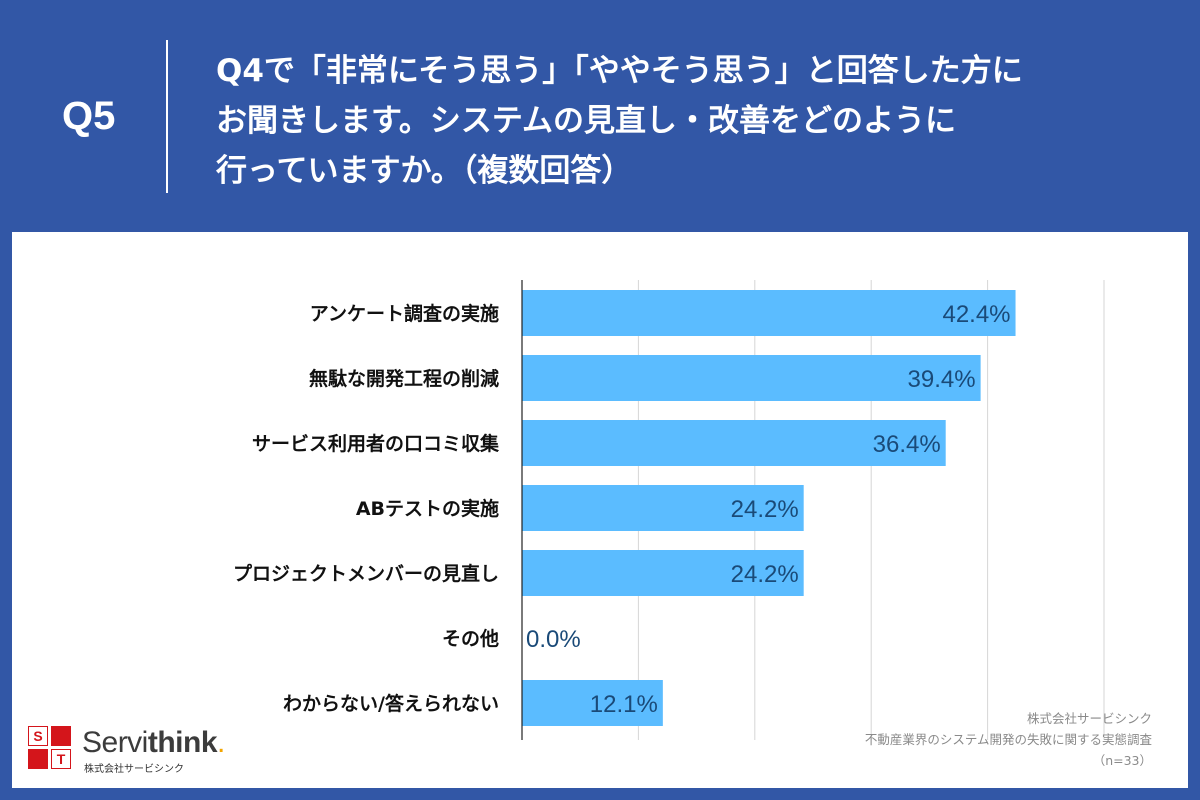  Describe the element at coordinates (366, 573) in the screenshot. I see `category-label: プロジェクトメンバーの見直し` at that location.